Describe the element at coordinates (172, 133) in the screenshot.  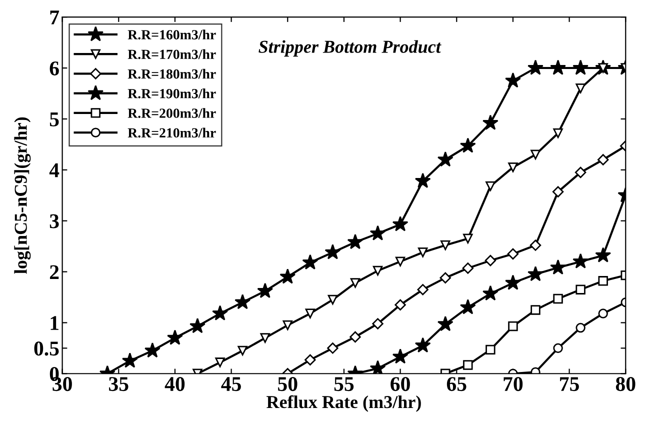
I see `legend-label: R.R=210m3/hr` at that location.